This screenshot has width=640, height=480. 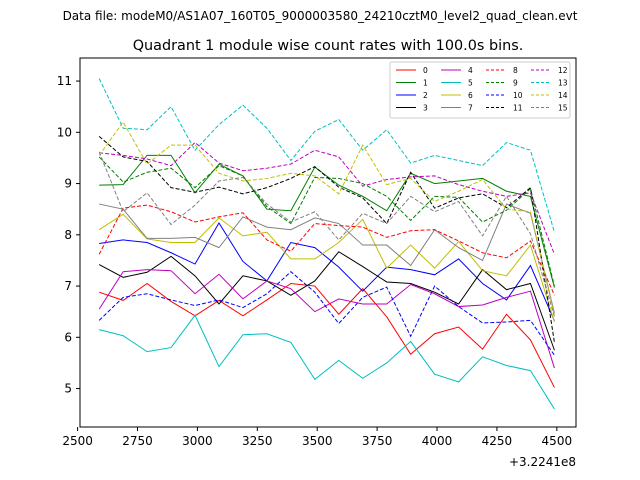 I want to click on legend-label-13: 13, so click(x=563, y=83).